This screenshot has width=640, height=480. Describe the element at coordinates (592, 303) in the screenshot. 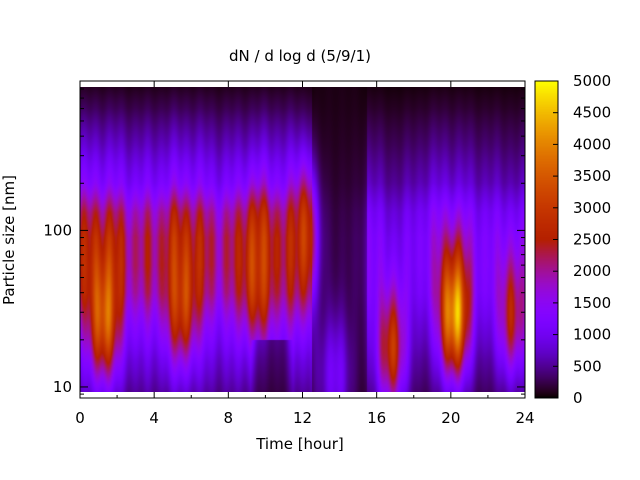

I see `colorbar-tick-label: 1500` at that location.